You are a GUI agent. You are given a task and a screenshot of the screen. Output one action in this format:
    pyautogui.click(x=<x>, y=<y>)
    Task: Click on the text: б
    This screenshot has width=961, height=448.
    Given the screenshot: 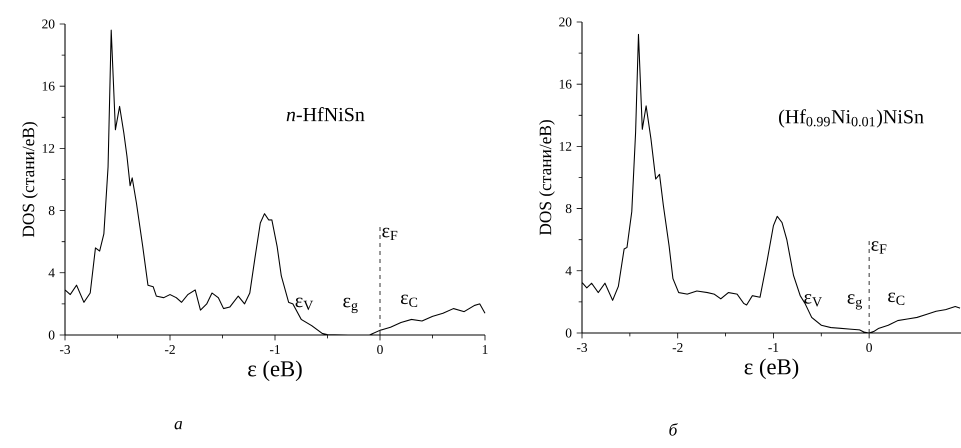 What is the action you would take?
    pyautogui.click(x=673, y=429)
    